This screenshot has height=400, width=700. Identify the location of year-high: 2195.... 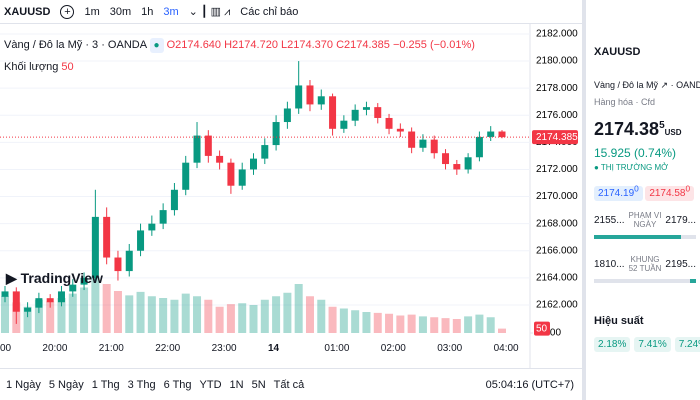
(680, 264).